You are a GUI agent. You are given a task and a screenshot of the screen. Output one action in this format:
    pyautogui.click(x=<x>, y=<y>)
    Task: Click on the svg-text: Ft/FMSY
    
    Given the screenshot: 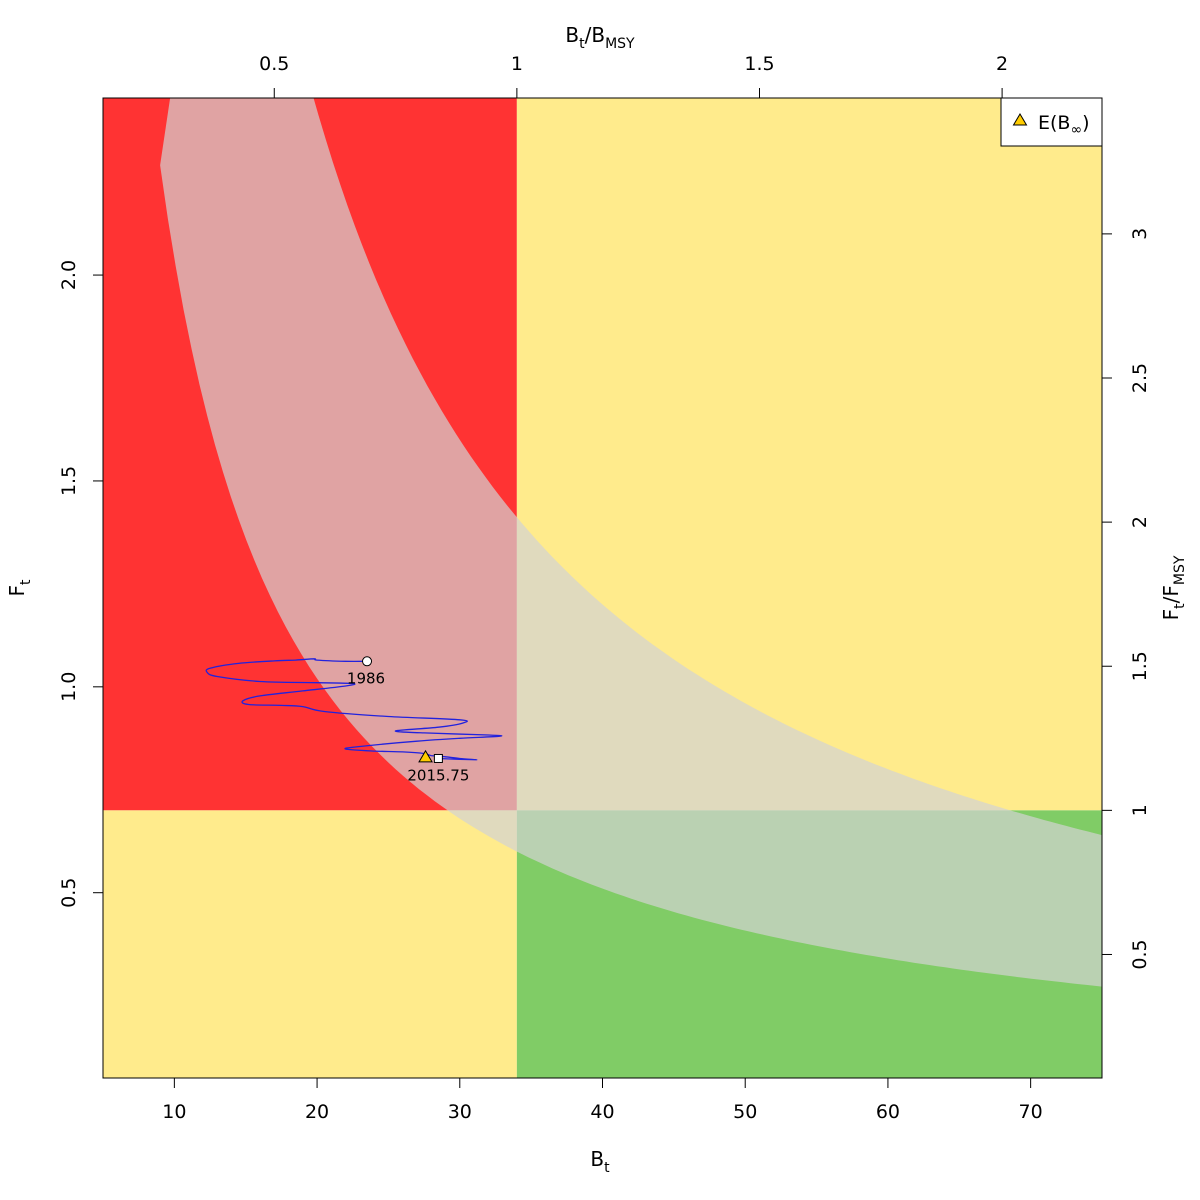 What is the action you would take?
    pyautogui.click(x=1173, y=587)
    